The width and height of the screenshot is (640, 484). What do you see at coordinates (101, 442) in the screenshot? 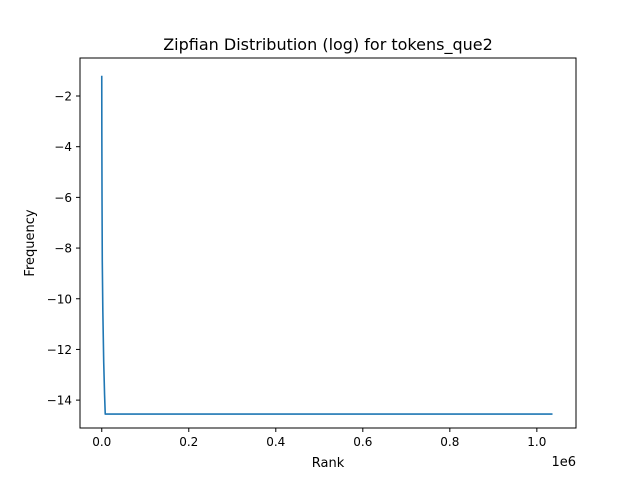
I see `x-tick-label: 0.0` at bounding box center [101, 442].